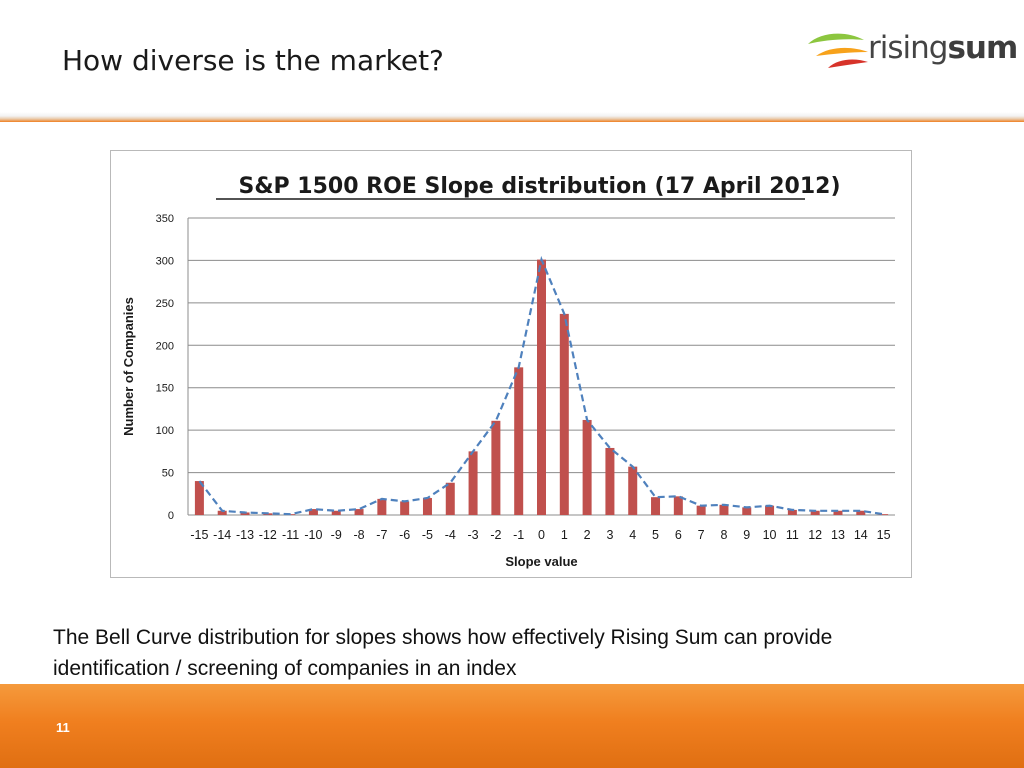 Image resolution: width=1024 pixels, height=768 pixels. I want to click on y-tick-label: 300, so click(165, 261).